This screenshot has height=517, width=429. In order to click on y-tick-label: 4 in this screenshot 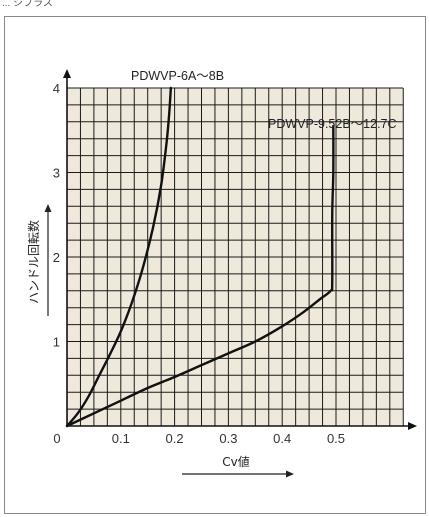, I will do `click(56, 88)`.